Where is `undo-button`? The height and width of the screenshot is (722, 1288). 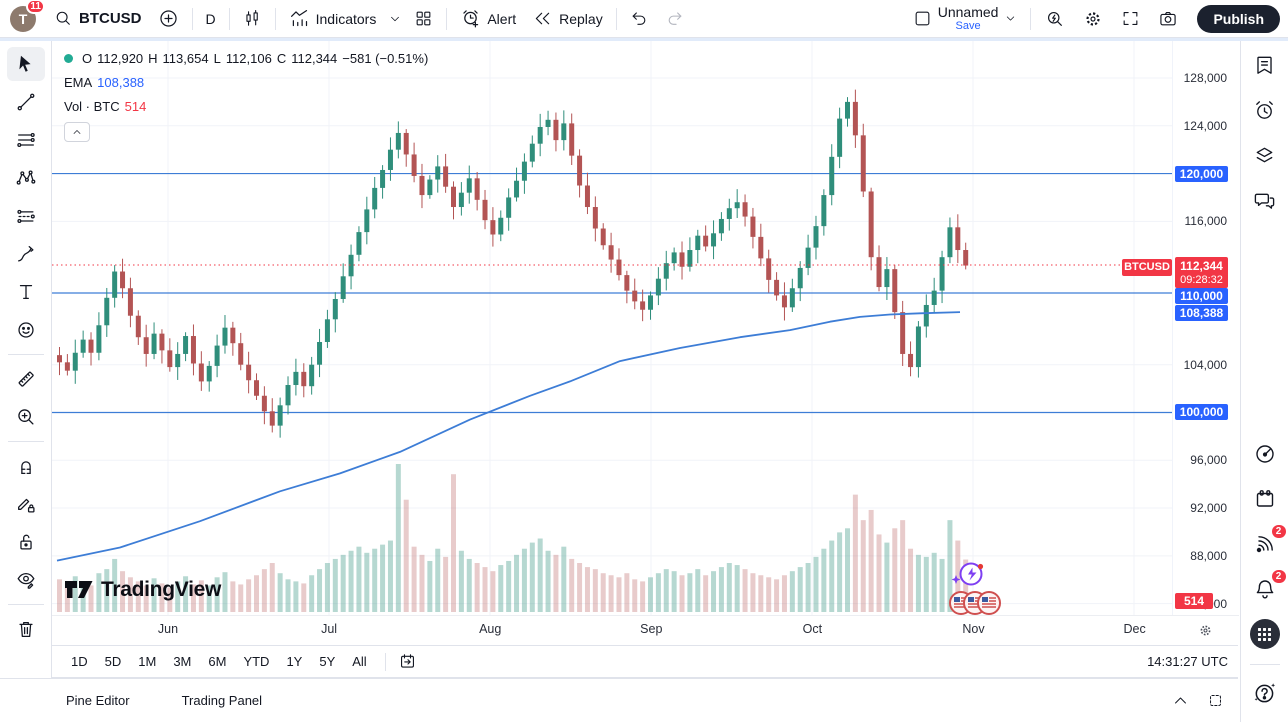 undo-button is located at coordinates (639, 19).